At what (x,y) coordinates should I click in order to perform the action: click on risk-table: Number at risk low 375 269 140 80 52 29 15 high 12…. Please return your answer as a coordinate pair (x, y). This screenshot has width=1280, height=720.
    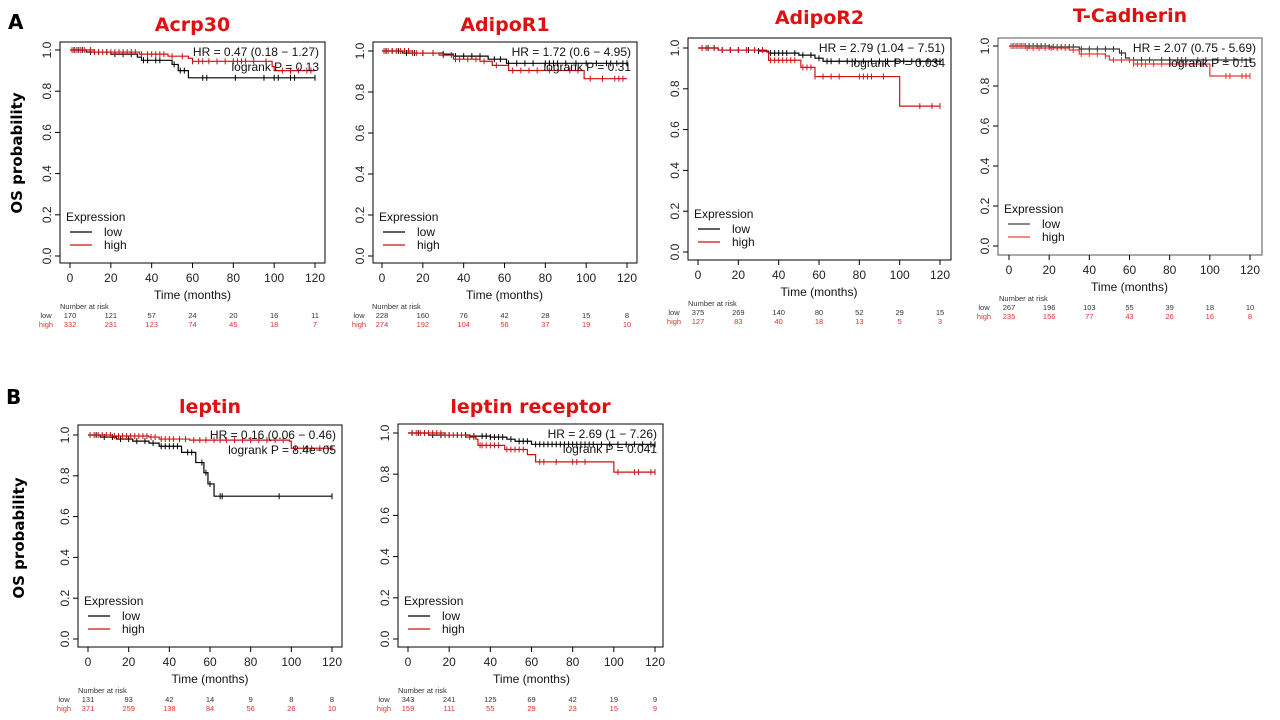
    Looking at the image, I should click on (805, 312).